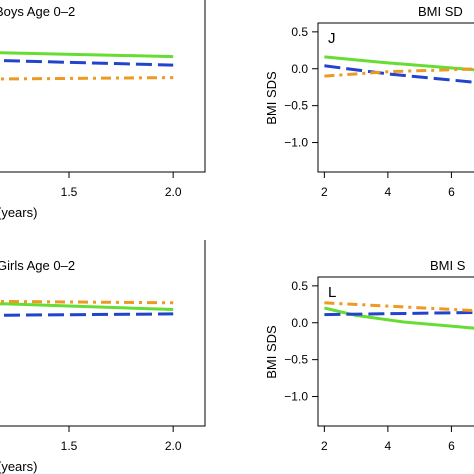 This screenshot has width=474, height=474. Describe the element at coordinates (440, 11) in the screenshot. I see `panel-title: BMI SD` at that location.